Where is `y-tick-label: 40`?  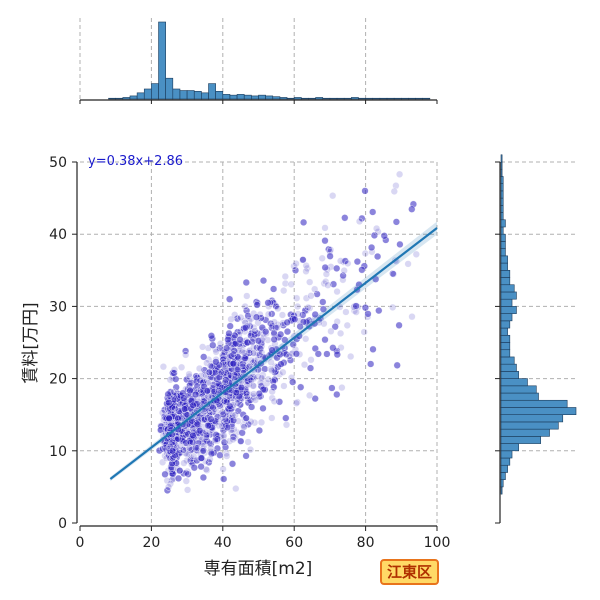
y-tick-label: 40 is located at coordinates (58, 235).